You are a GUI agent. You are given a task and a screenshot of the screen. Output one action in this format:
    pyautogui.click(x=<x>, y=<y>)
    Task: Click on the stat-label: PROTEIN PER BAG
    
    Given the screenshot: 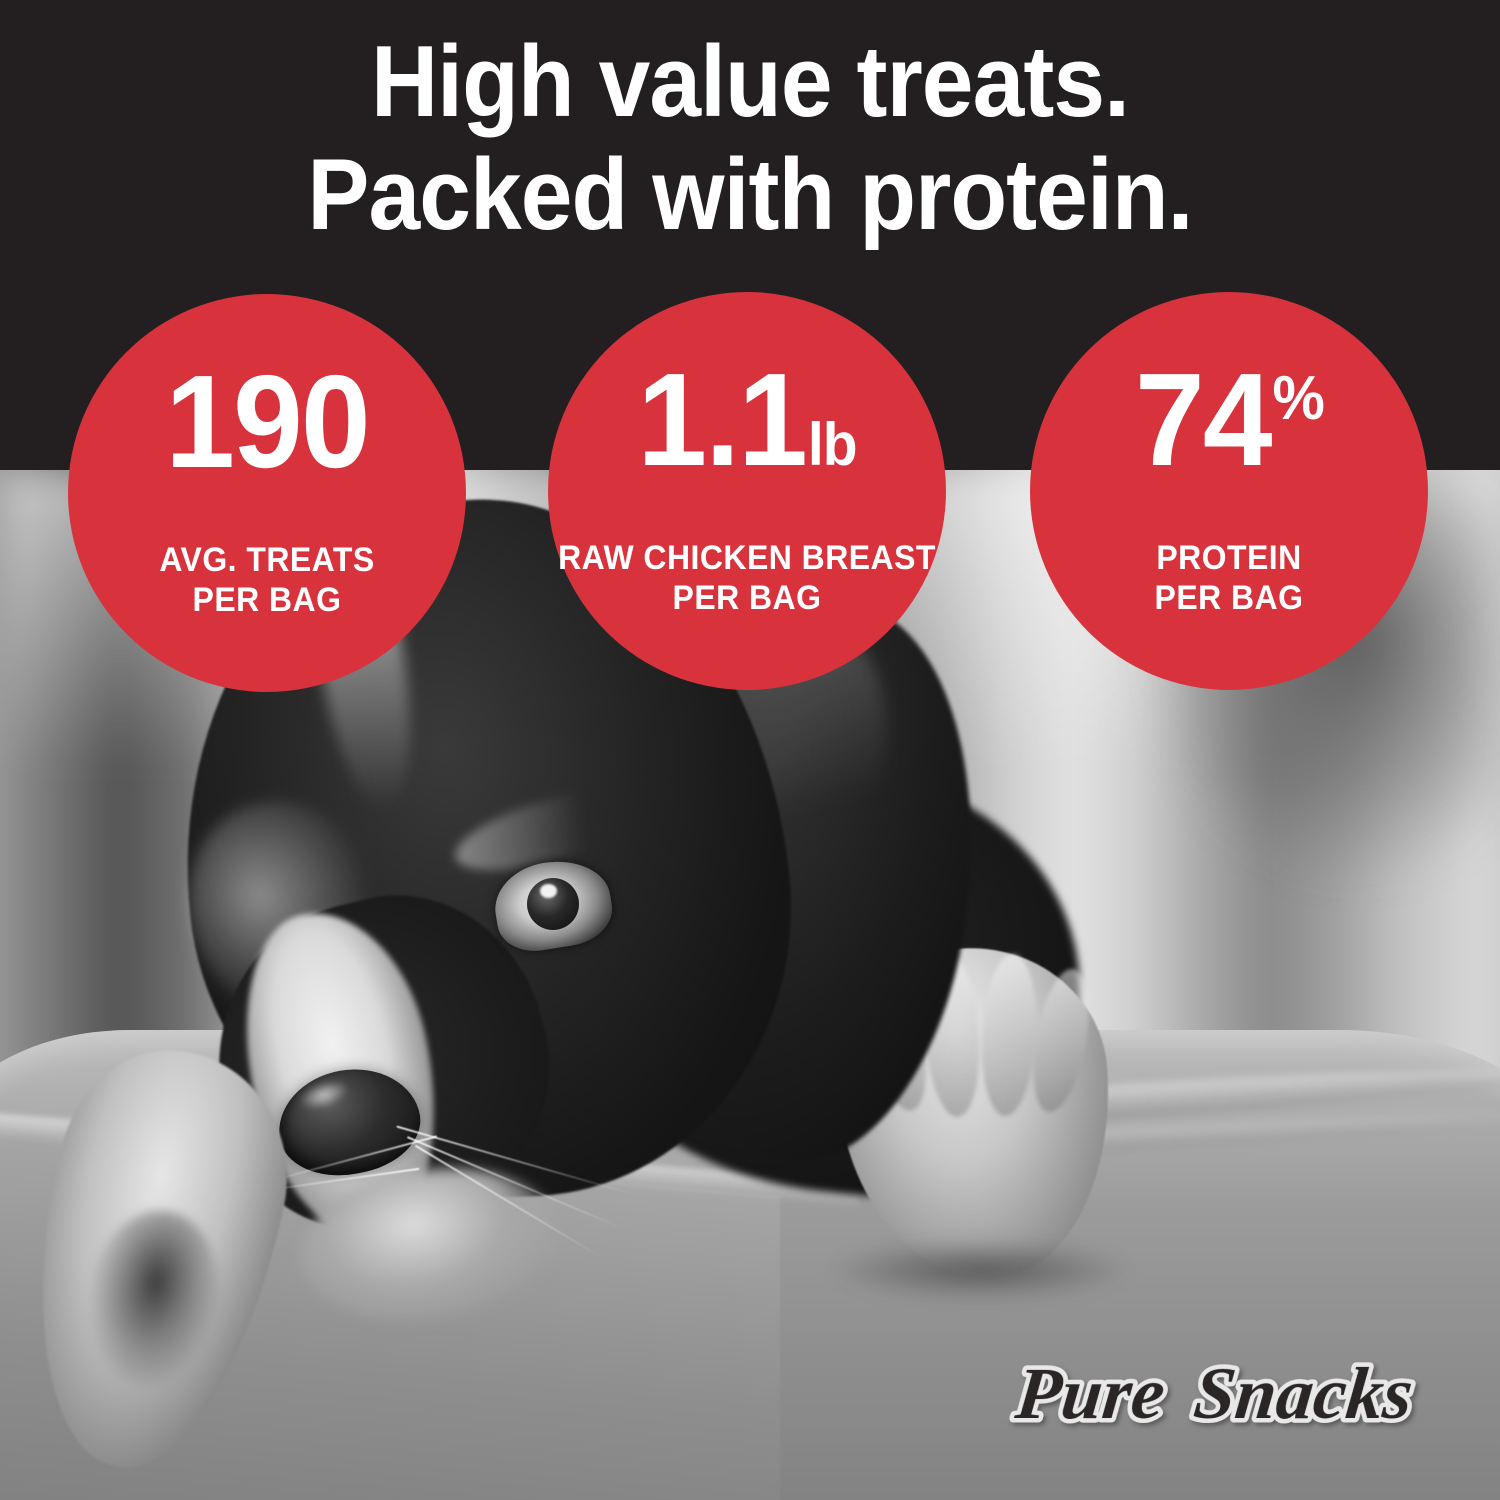 What is the action you would take?
    pyautogui.click(x=1229, y=578)
    